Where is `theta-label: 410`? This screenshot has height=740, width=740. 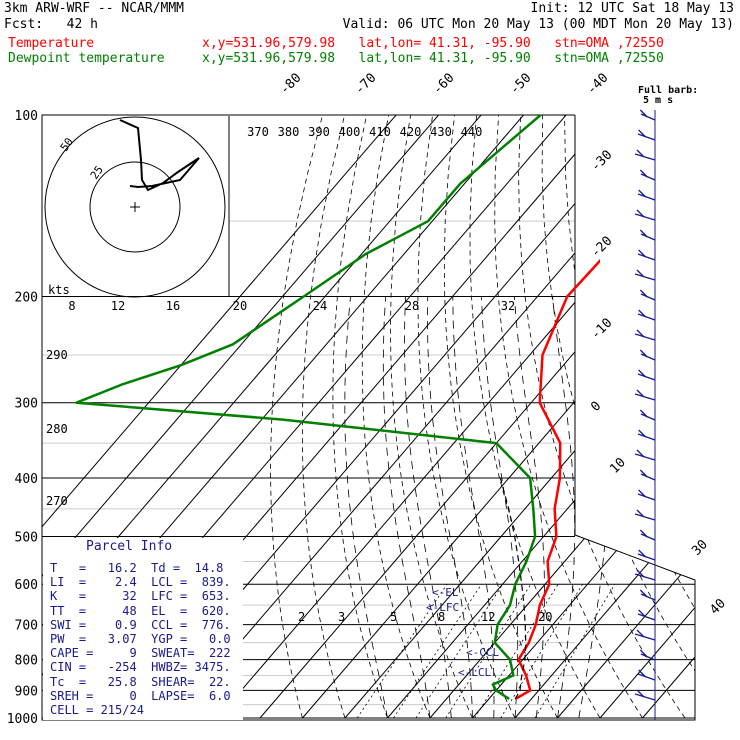
theta-label: 410 is located at coordinates (380, 132).